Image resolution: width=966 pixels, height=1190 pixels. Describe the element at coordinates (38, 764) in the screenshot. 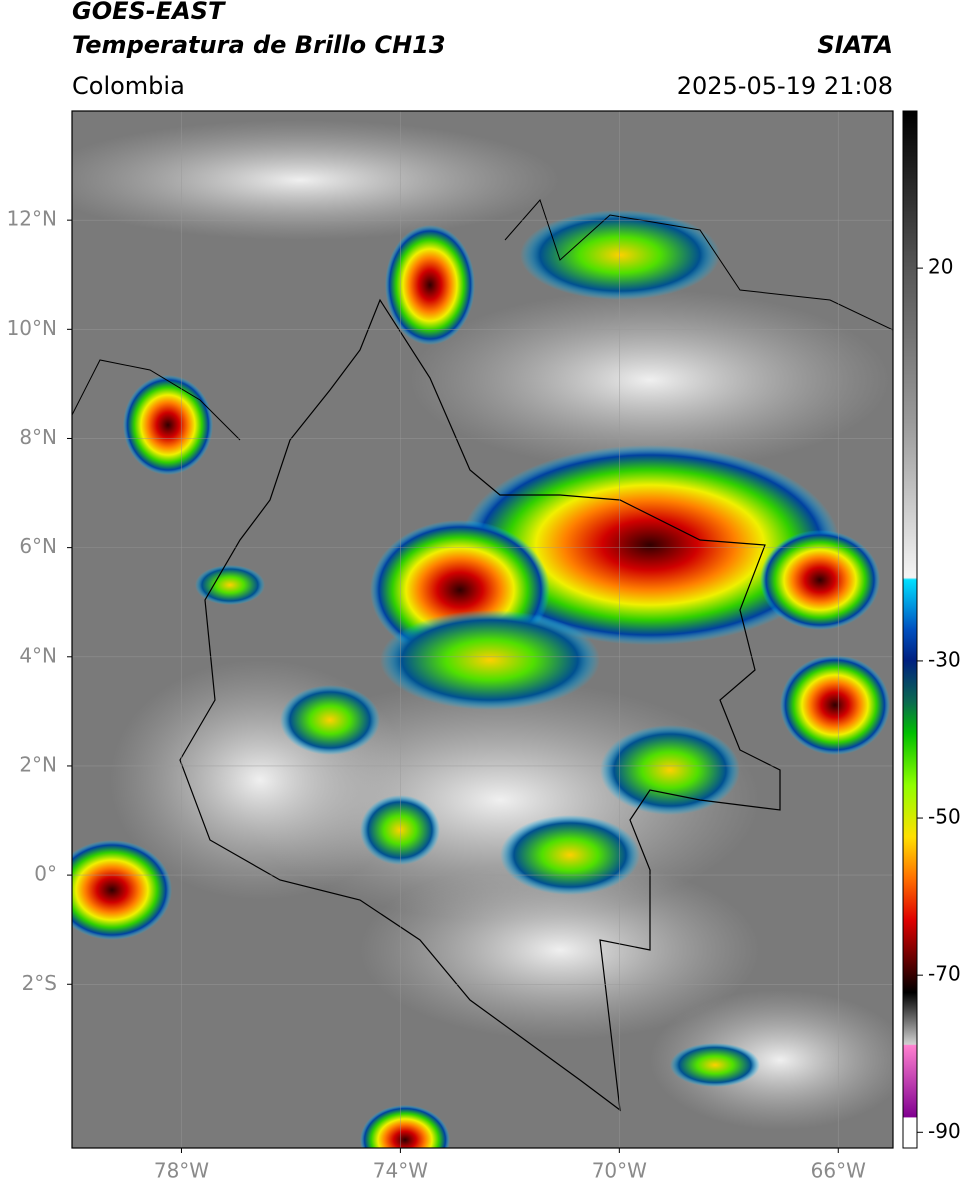

I see `y-tick-label: 2°N` at that location.